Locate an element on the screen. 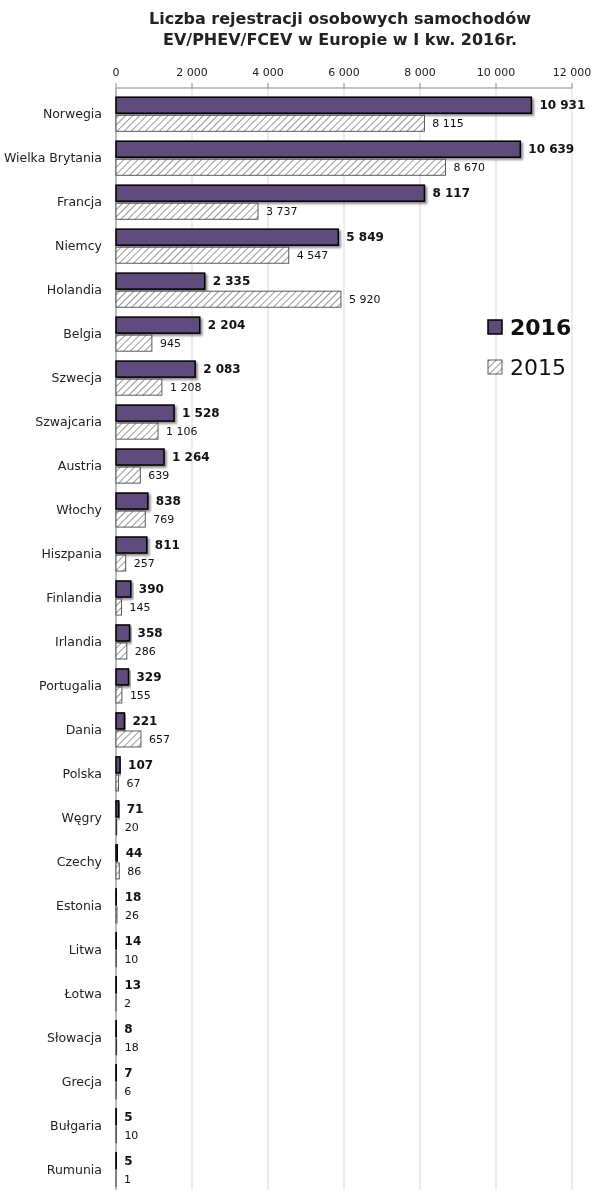 This screenshot has height=1198, width=600. y-tick-label: Łotwa is located at coordinates (82, 993).